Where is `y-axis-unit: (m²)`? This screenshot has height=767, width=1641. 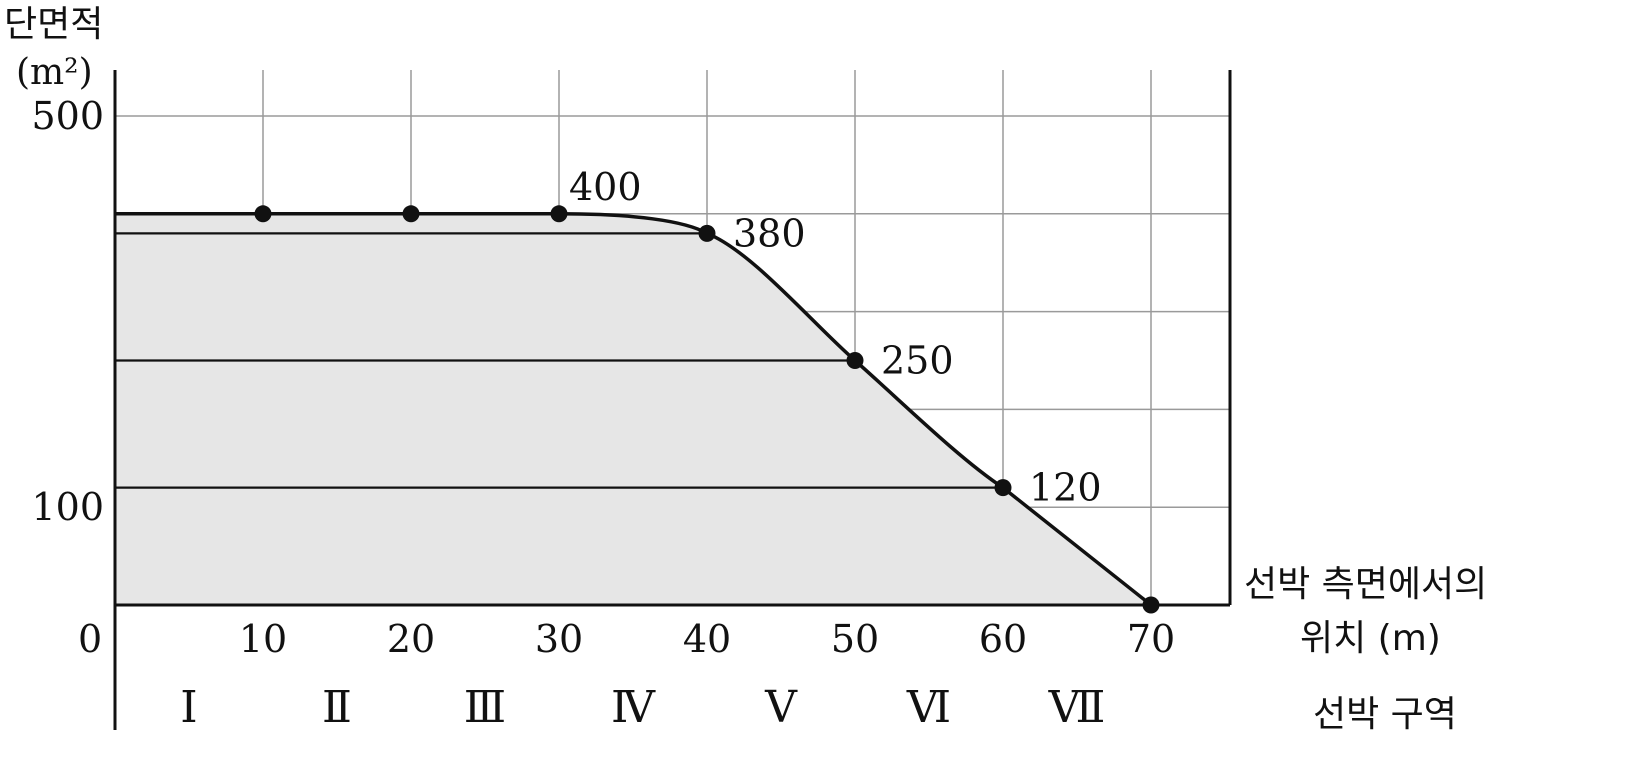 y-axis-unit: (m²) is located at coordinates (54, 72).